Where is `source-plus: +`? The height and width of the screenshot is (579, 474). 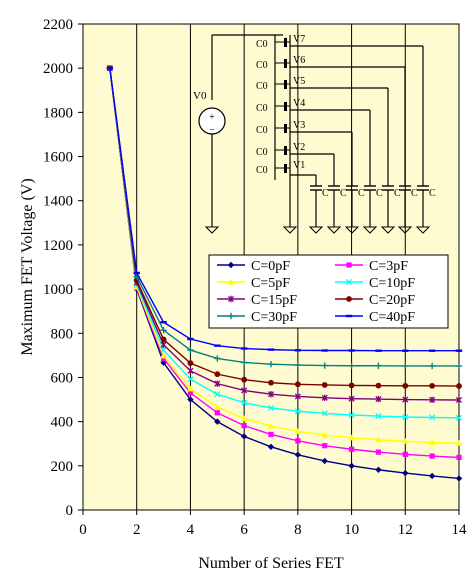 source-plus: + is located at coordinates (212, 117).